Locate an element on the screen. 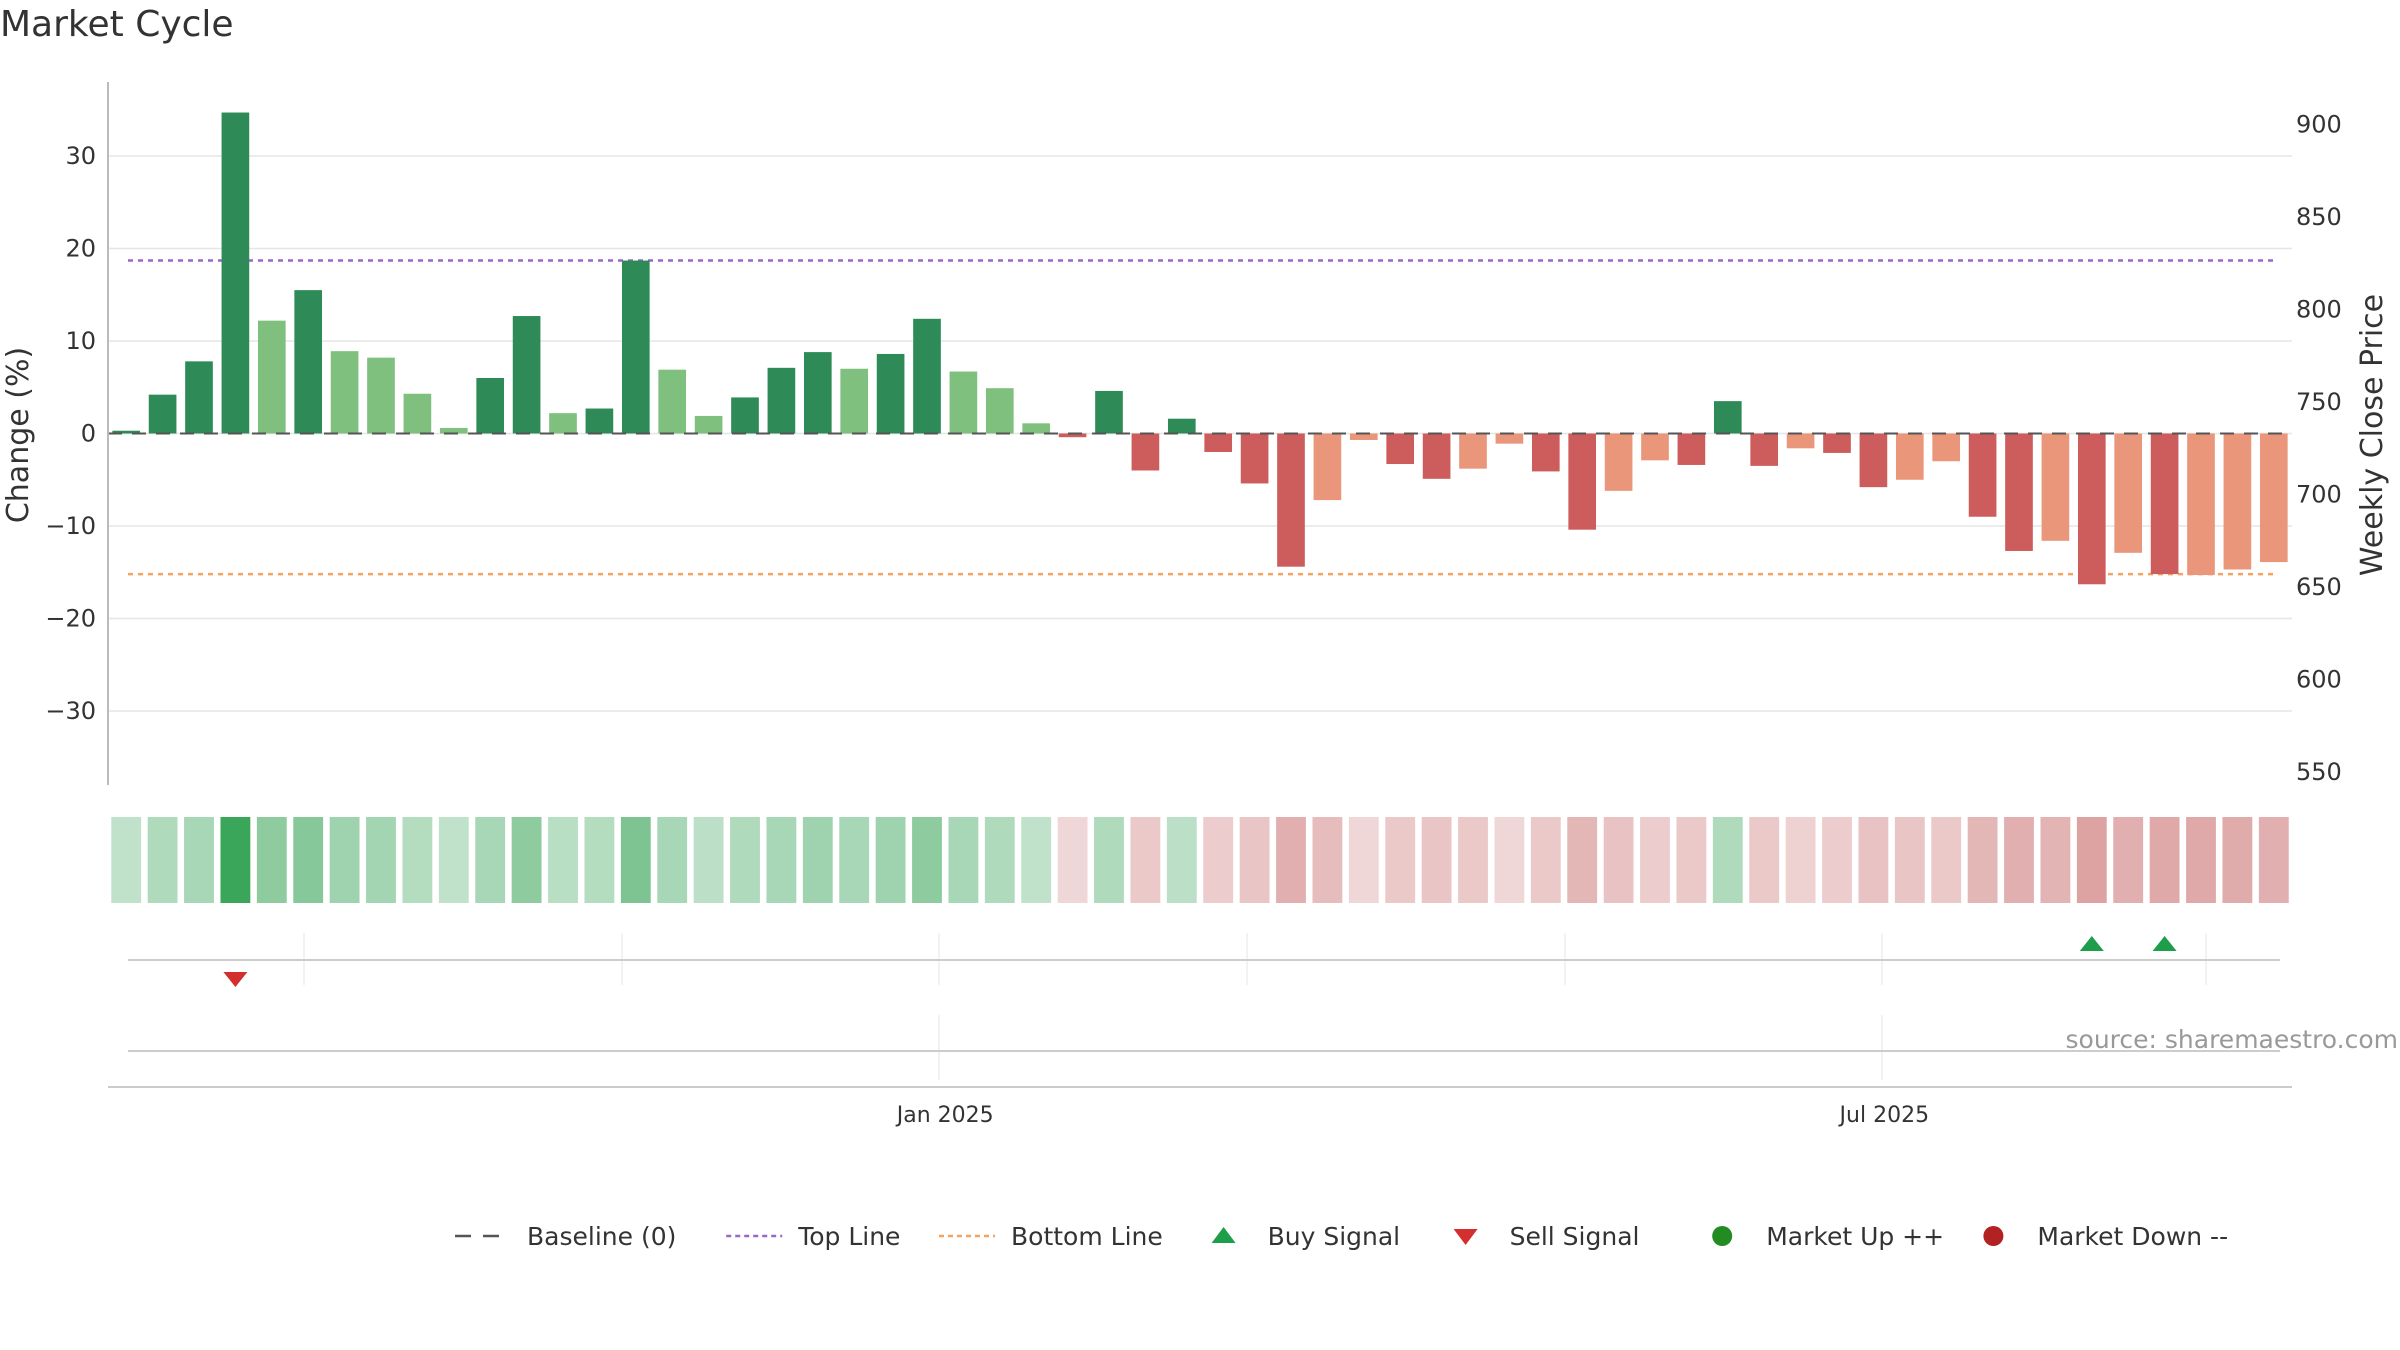  y-tick-left-label: −10 is located at coordinates (70, 526).